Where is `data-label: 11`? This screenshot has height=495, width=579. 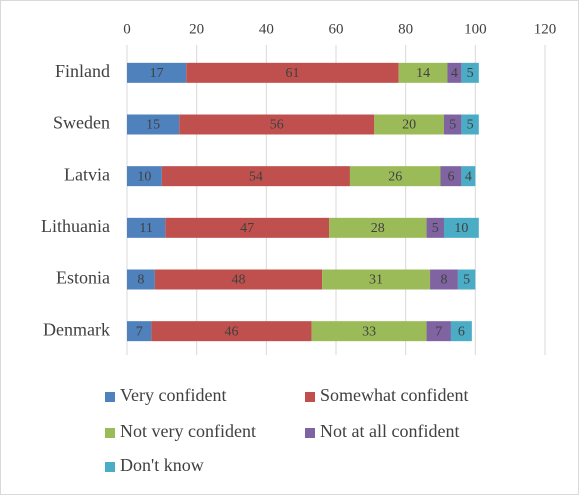 data-label: 11 is located at coordinates (145, 228).